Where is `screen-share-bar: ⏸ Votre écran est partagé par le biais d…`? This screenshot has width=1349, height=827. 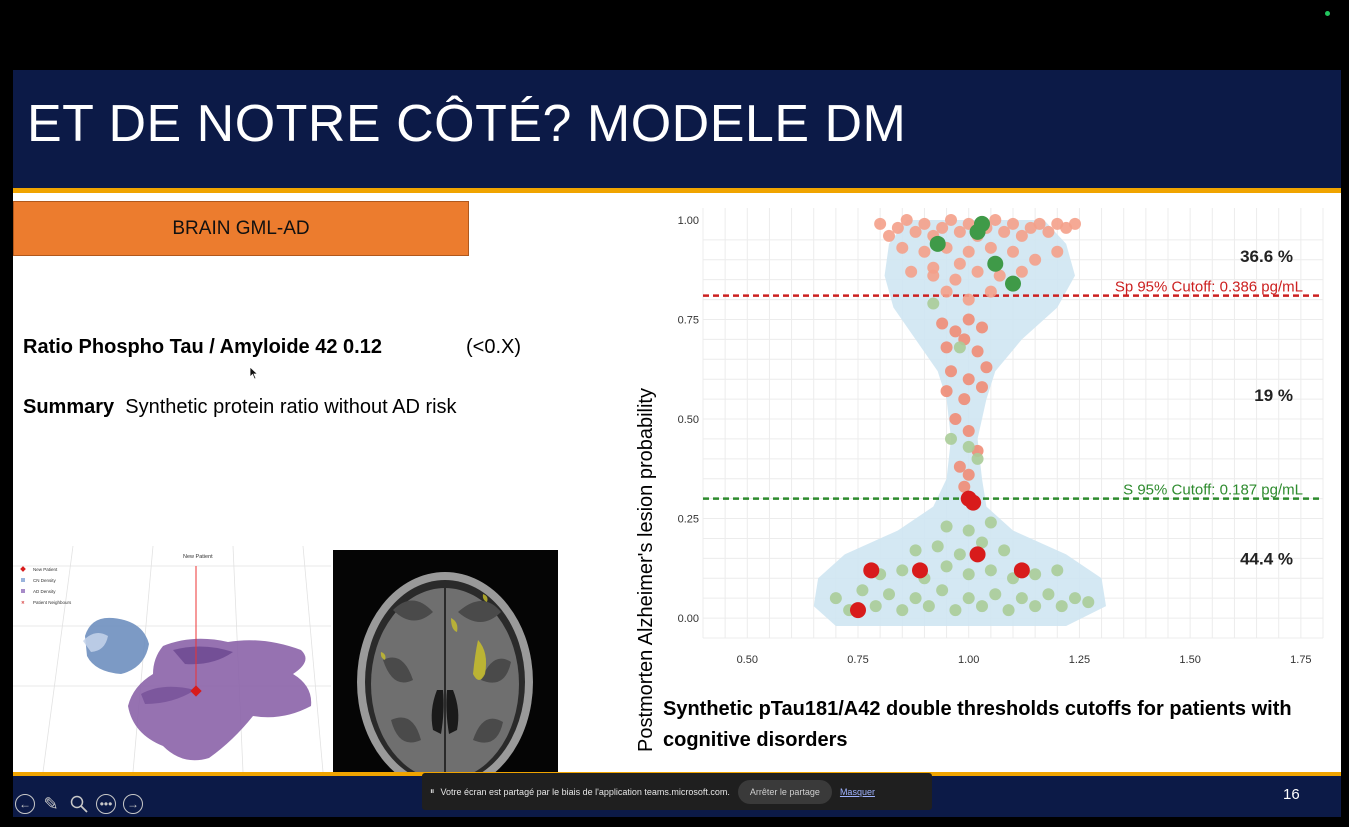
screen-share-bar: ⏸ Votre écran est partagé par le biais d… is located at coordinates (677, 791).